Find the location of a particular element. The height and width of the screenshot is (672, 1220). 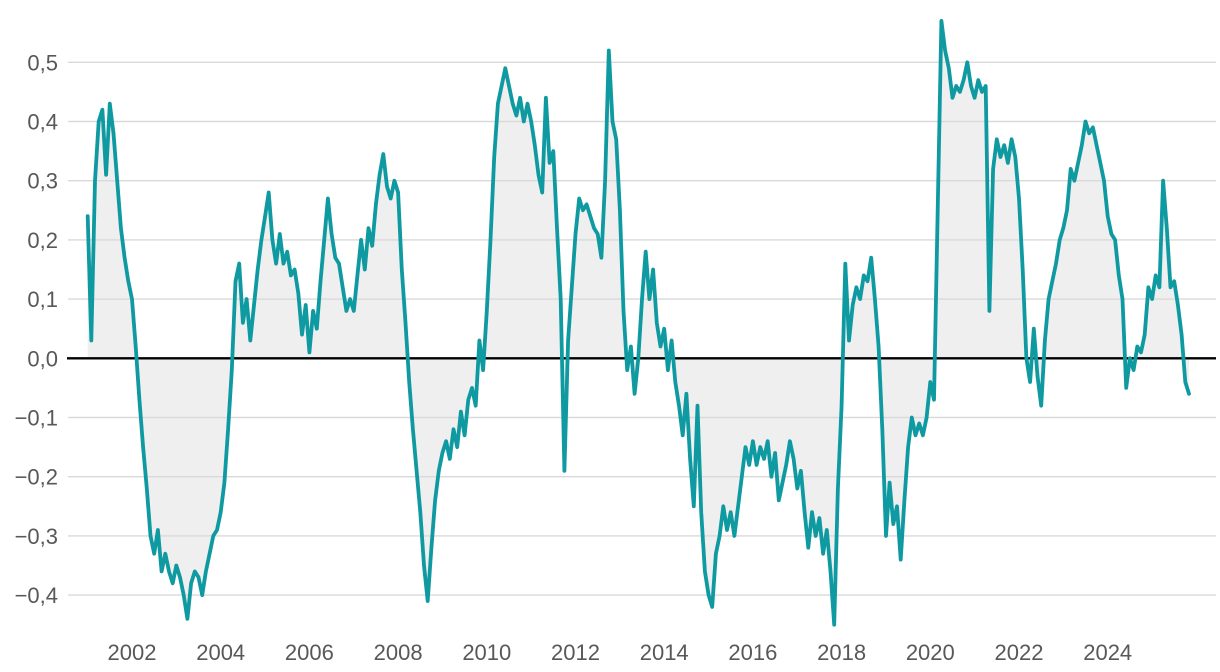

x-tick-label: 2016 is located at coordinates (752, 652).